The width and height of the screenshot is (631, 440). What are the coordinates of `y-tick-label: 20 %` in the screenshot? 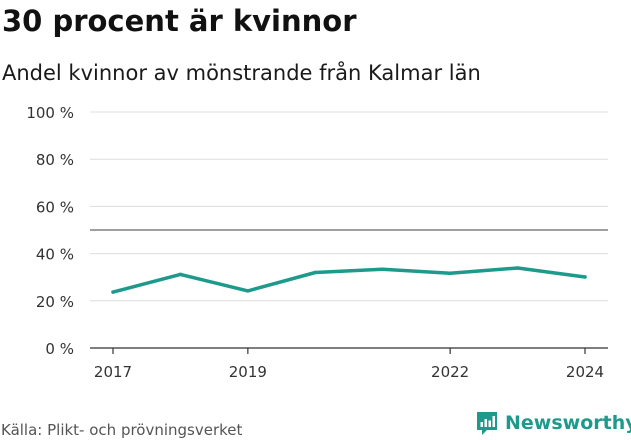 It's located at (55, 302).